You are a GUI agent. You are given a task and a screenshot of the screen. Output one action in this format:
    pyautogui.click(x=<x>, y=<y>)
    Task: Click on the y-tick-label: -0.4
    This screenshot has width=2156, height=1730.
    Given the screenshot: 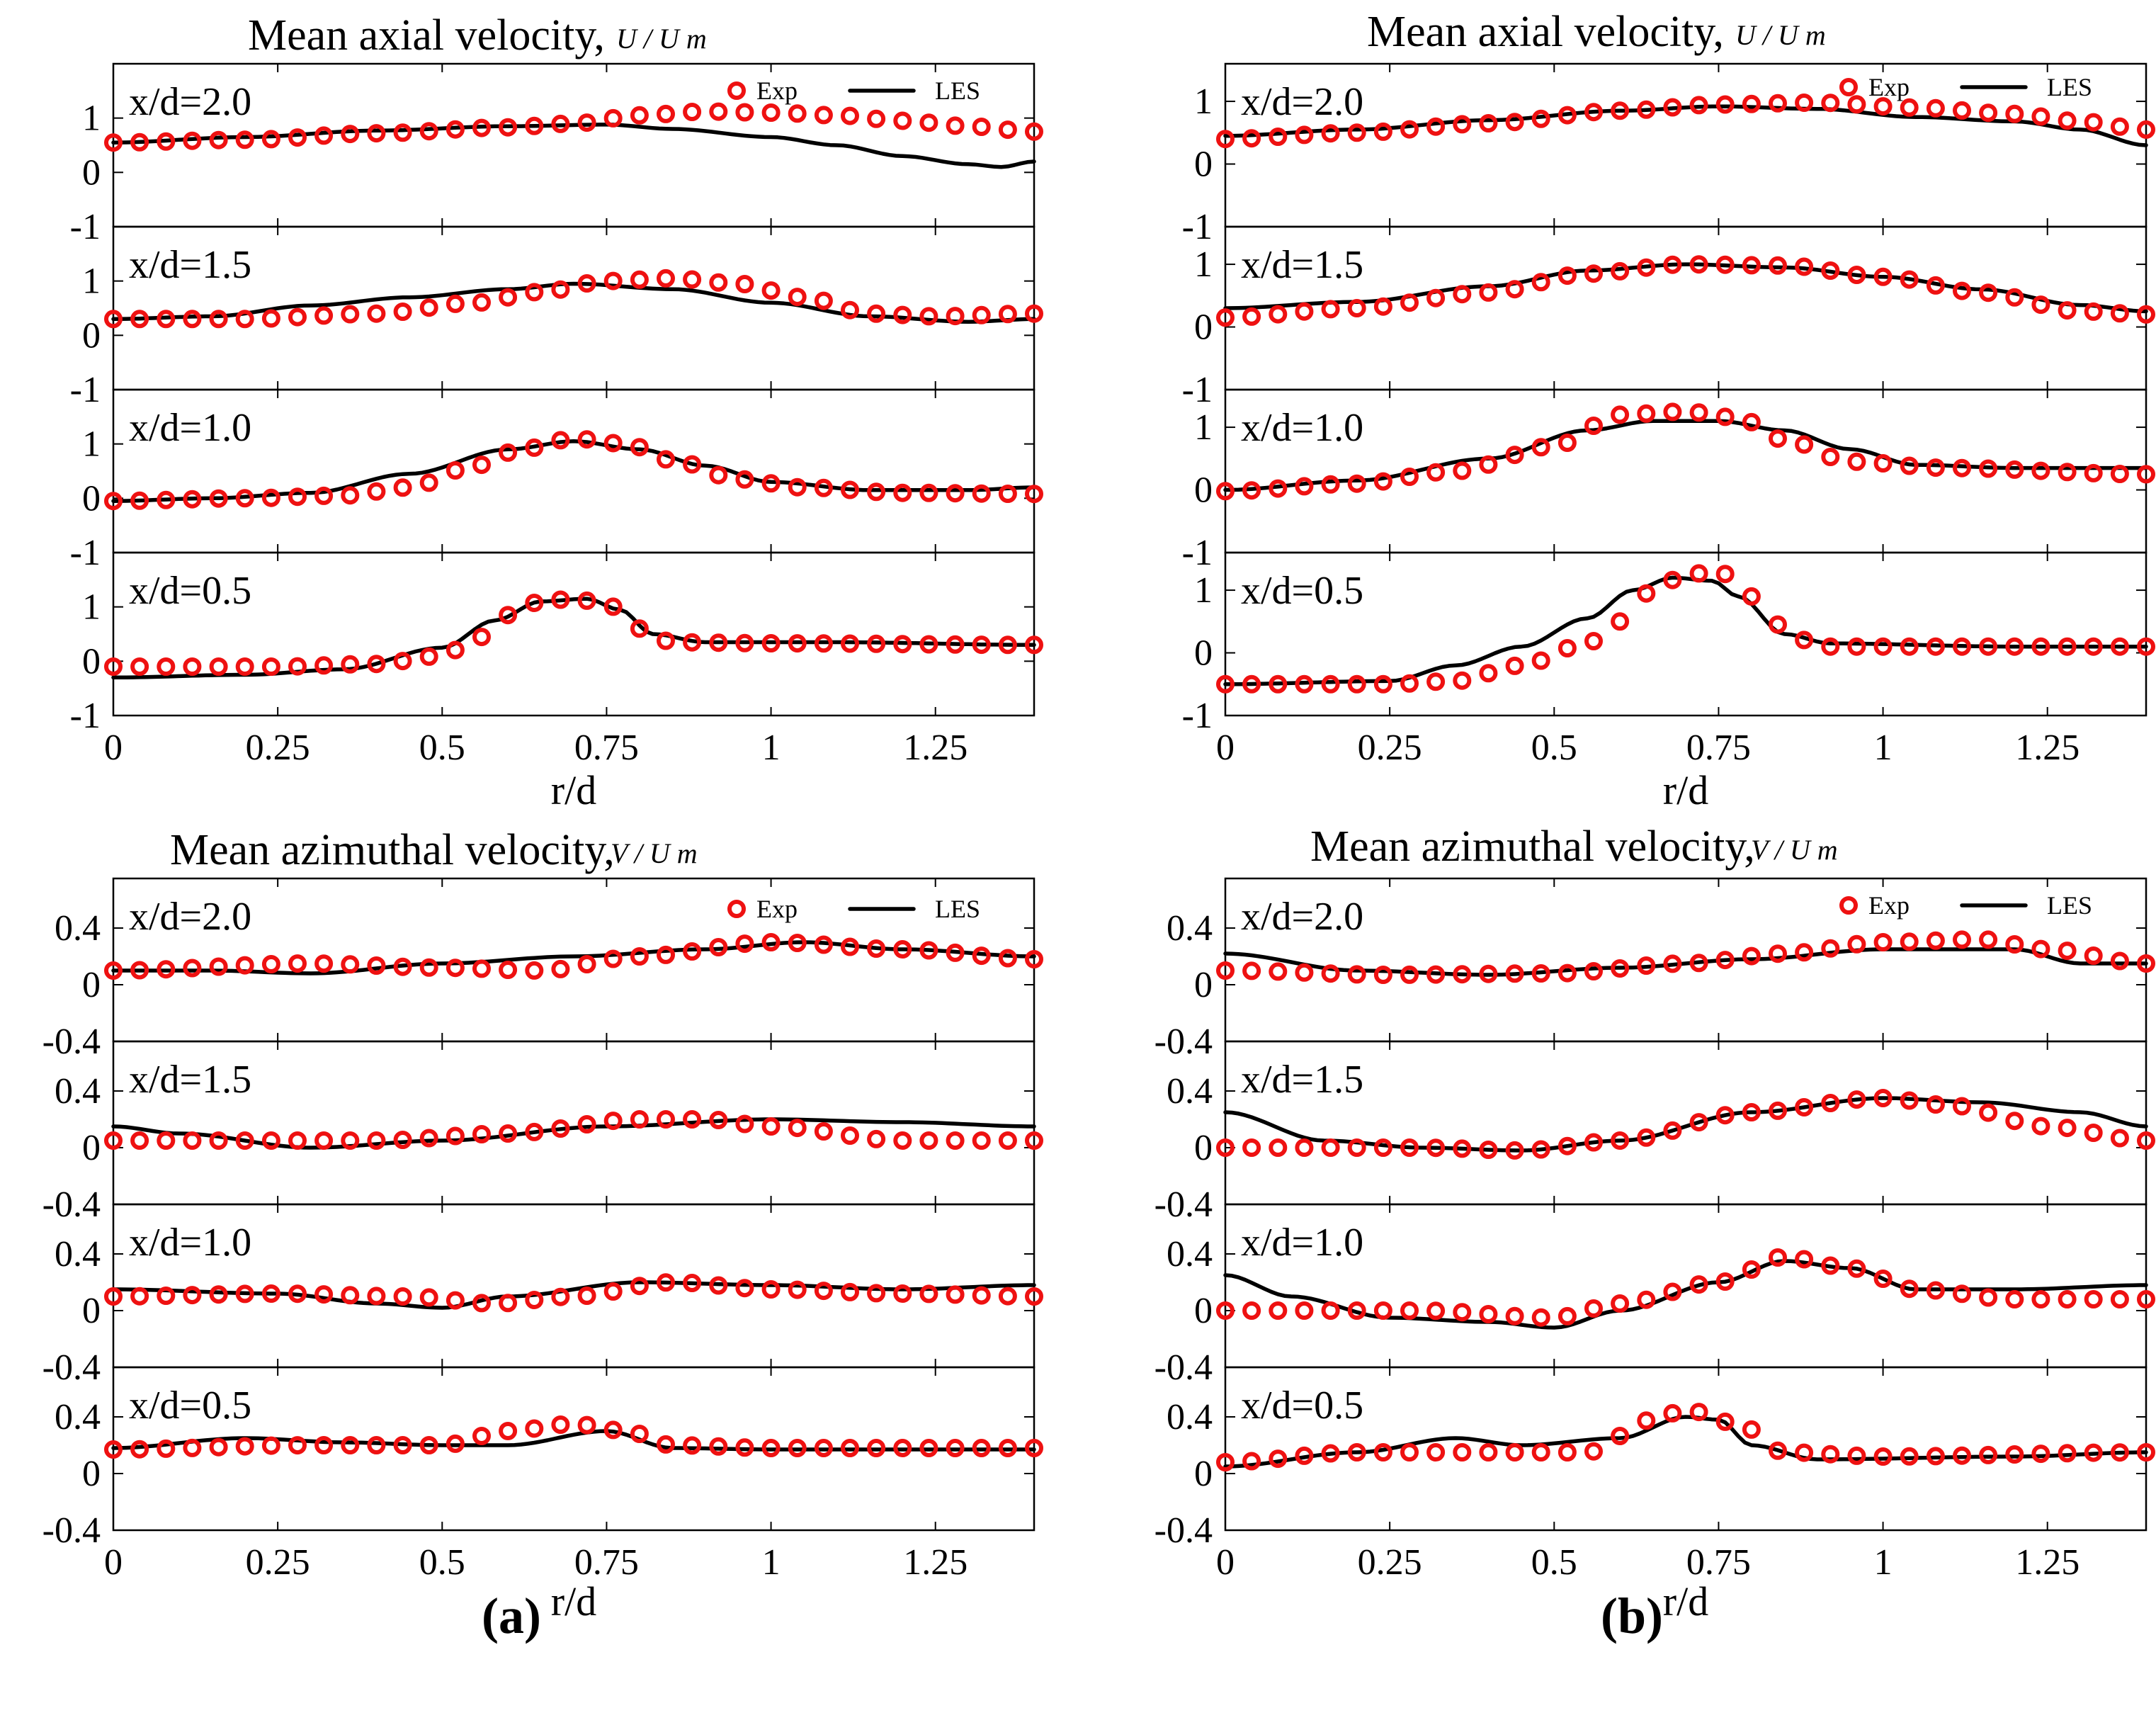 What is the action you would take?
    pyautogui.click(x=1184, y=1367)
    